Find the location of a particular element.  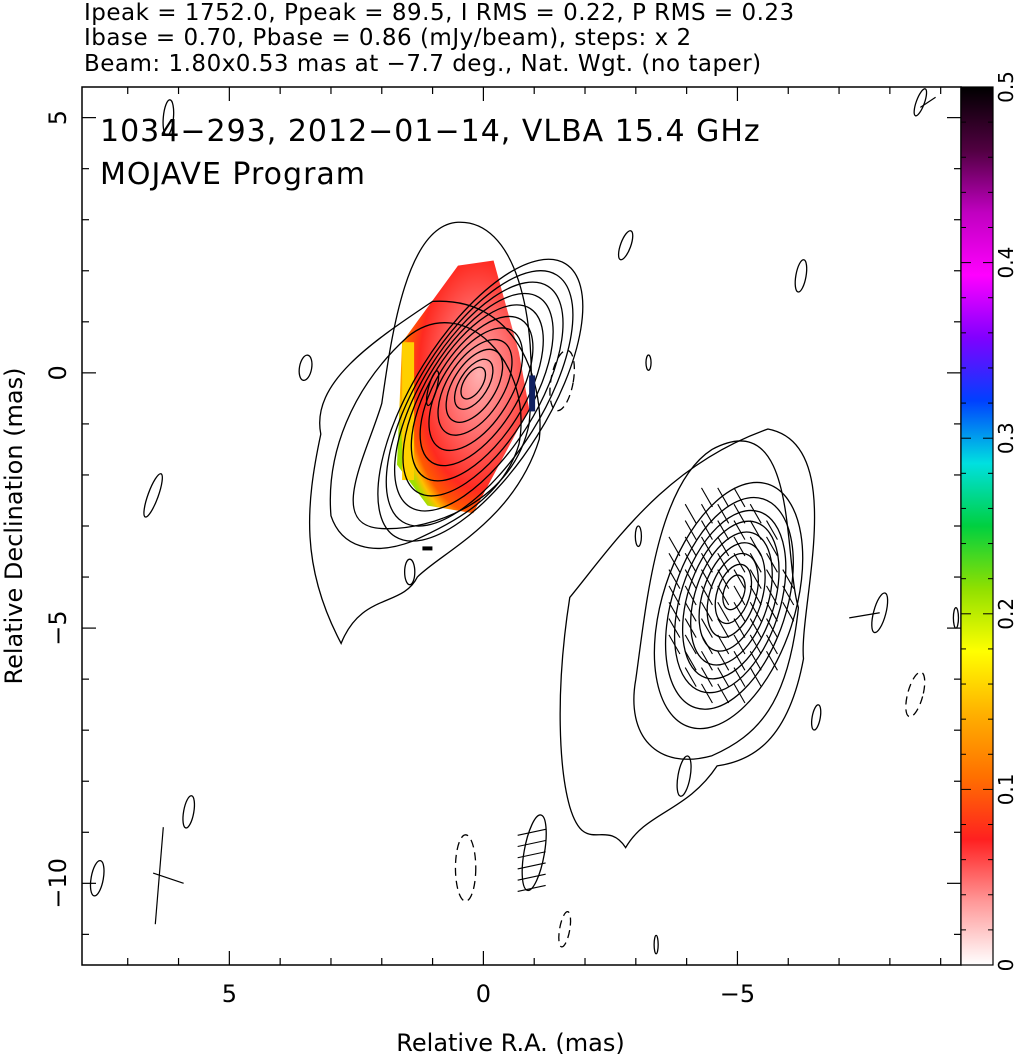

y-tick-label: 0 is located at coordinates (58, 372).